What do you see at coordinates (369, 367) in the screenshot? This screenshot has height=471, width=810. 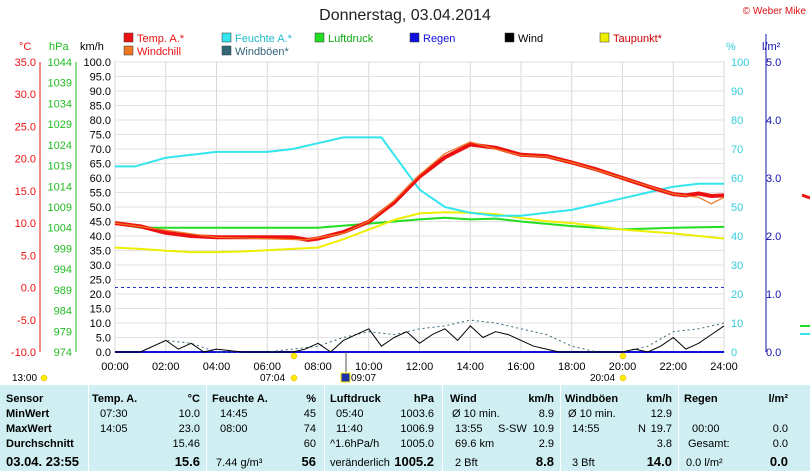 I see `time-tick-label: 10:00` at bounding box center [369, 367].